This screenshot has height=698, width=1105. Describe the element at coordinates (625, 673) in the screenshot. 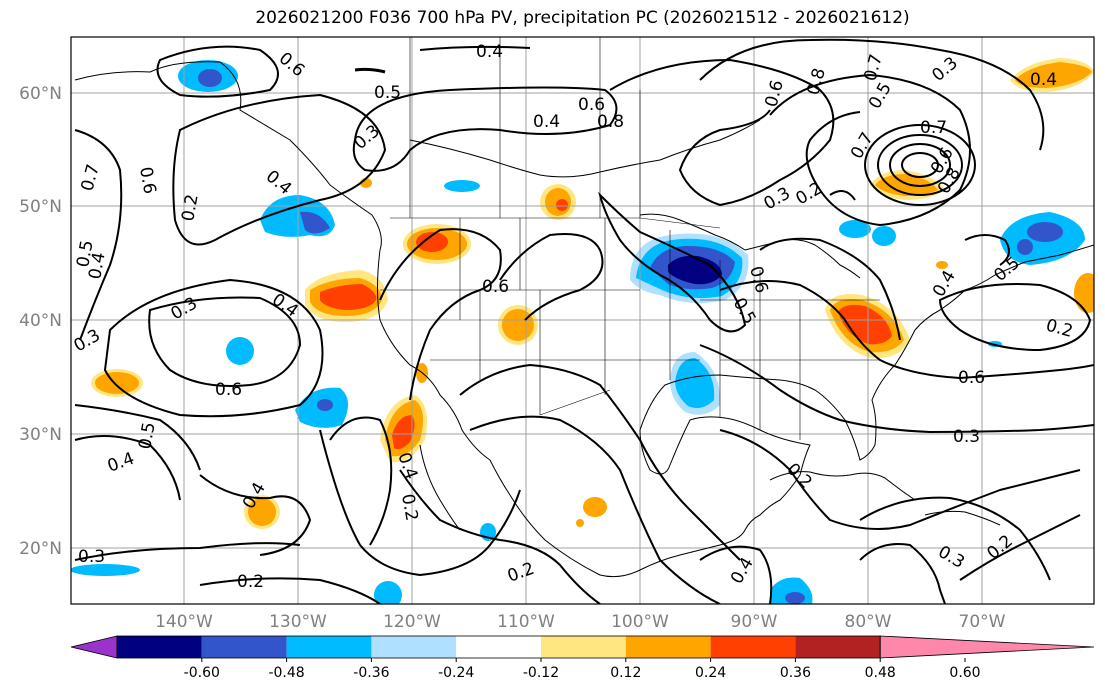

I see `colorbar-tick-label: 0.12` at that location.